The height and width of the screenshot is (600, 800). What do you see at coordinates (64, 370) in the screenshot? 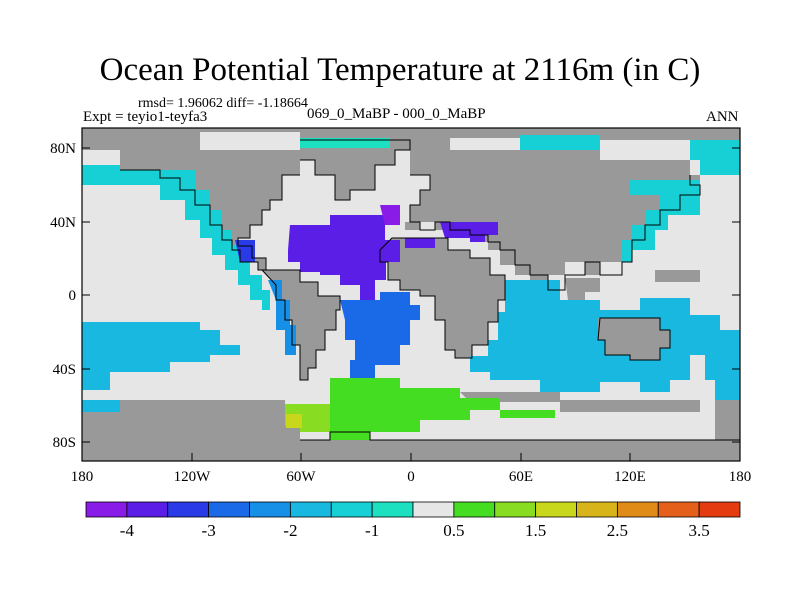
I see `lat-tick-label: 40S` at bounding box center [64, 370].